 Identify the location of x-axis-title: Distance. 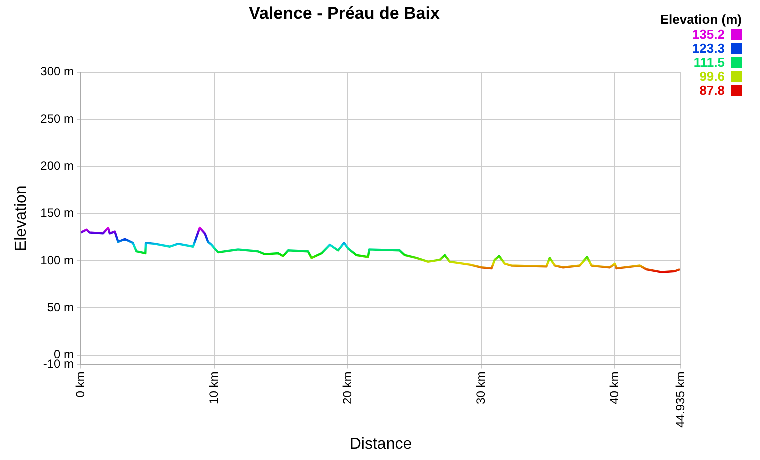
(381, 444).